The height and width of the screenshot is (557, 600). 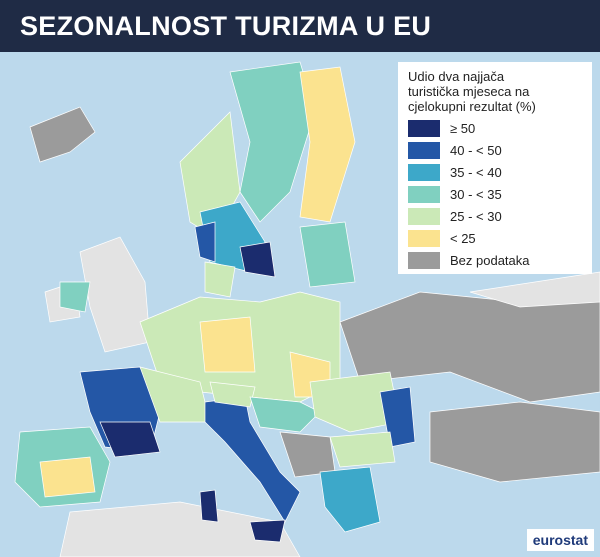 I want to click on legend-label: 35 - < 40, so click(x=476, y=172).